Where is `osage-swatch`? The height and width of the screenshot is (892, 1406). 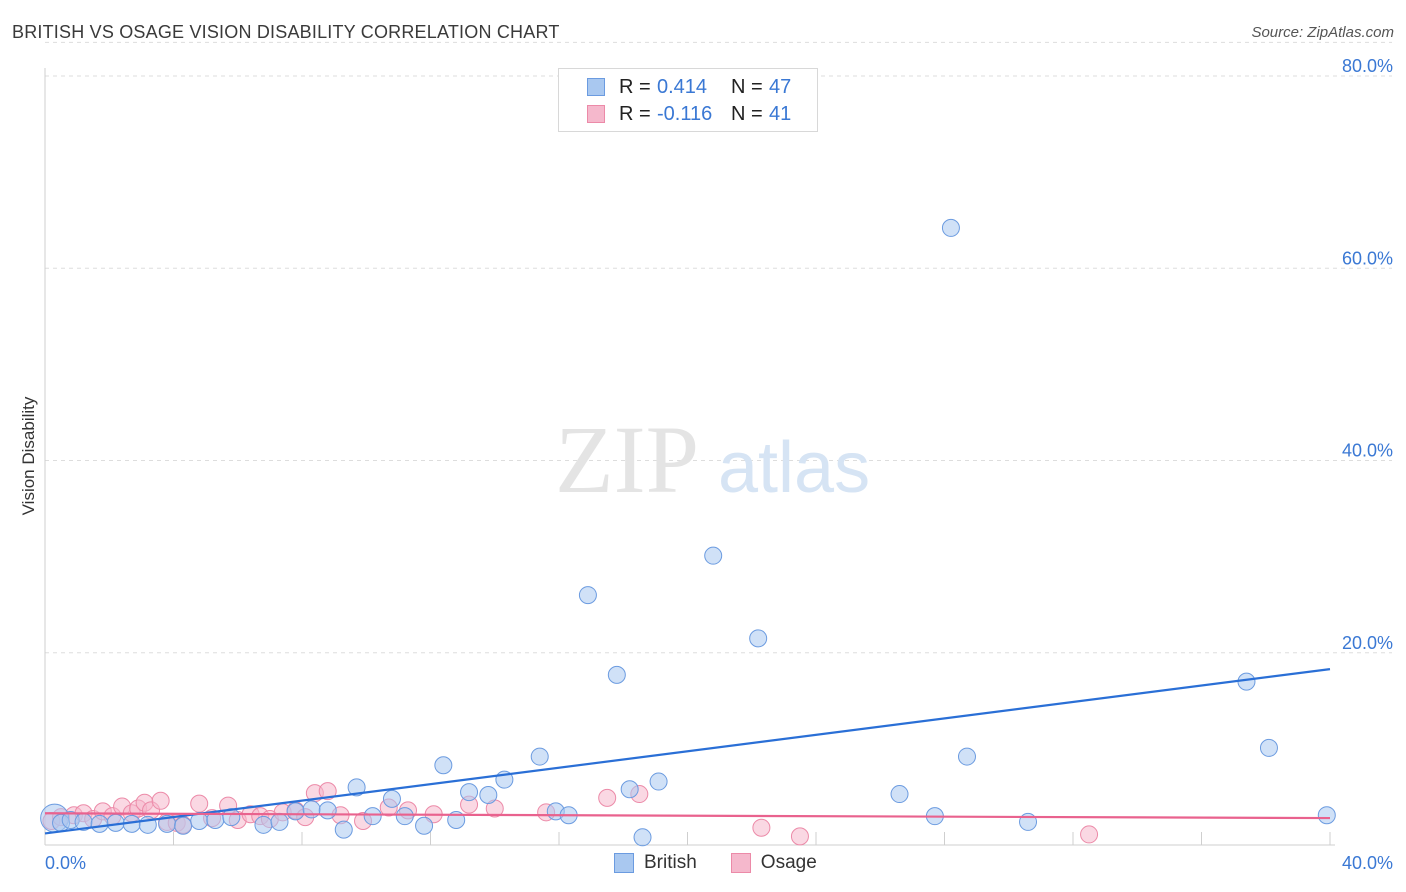 osage-swatch is located at coordinates (596, 114).